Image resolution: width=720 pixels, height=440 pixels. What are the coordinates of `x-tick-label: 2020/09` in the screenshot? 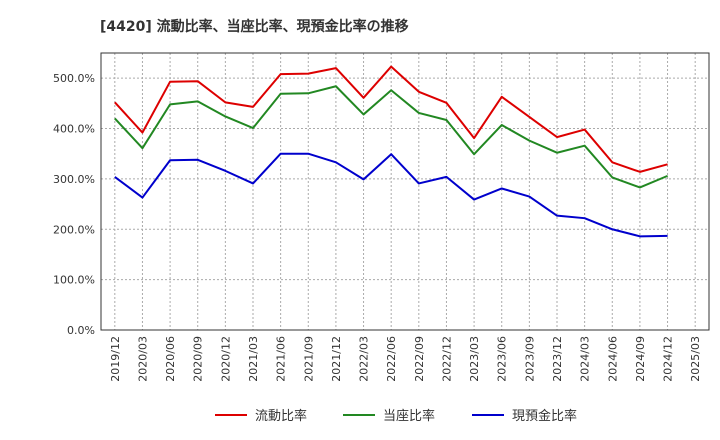 It's located at (198, 359).